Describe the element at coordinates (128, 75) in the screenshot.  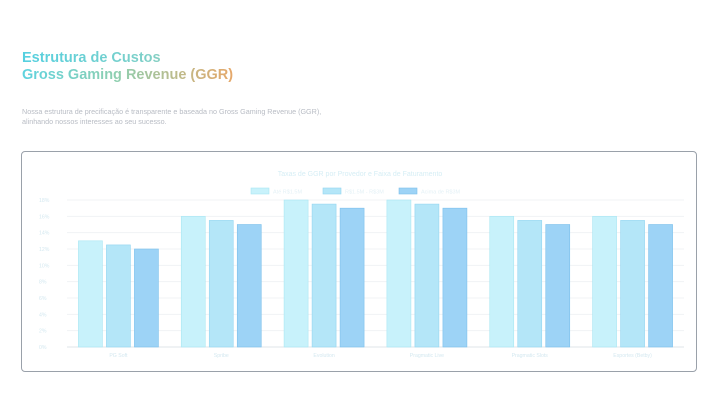
I see `title-line-2: Gross Gaming Revenue (GGR)` at that location.